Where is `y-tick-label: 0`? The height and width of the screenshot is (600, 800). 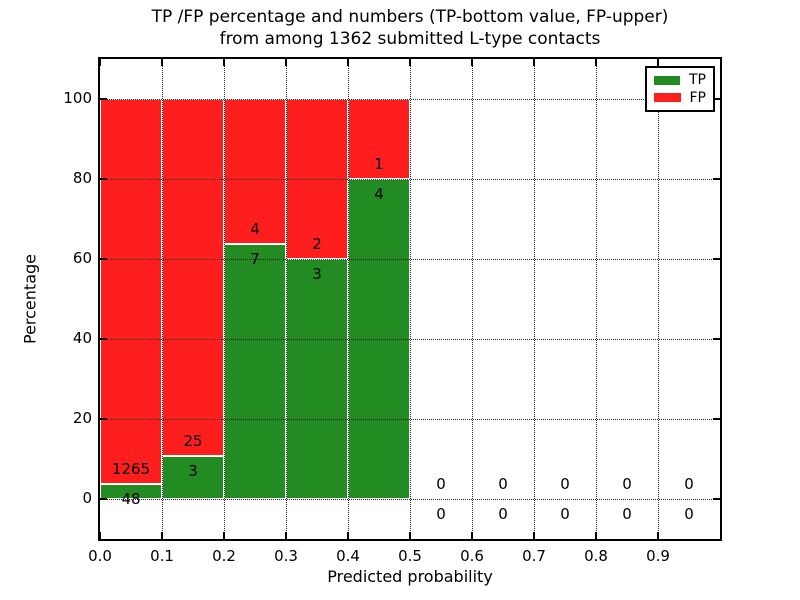
y-tick-label: 0 is located at coordinates (87, 498).